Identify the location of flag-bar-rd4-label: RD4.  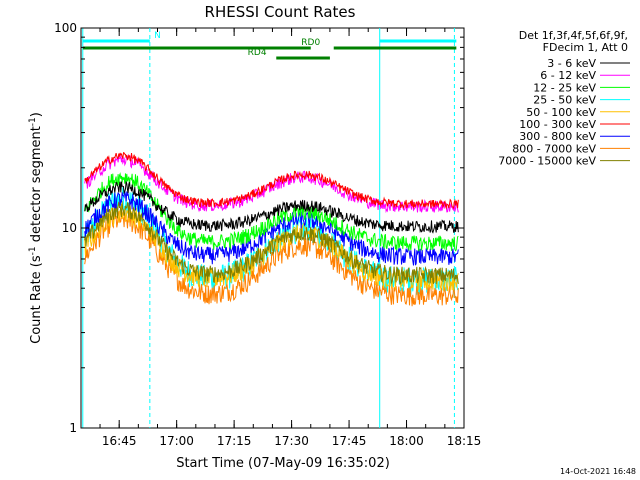
(257, 53).